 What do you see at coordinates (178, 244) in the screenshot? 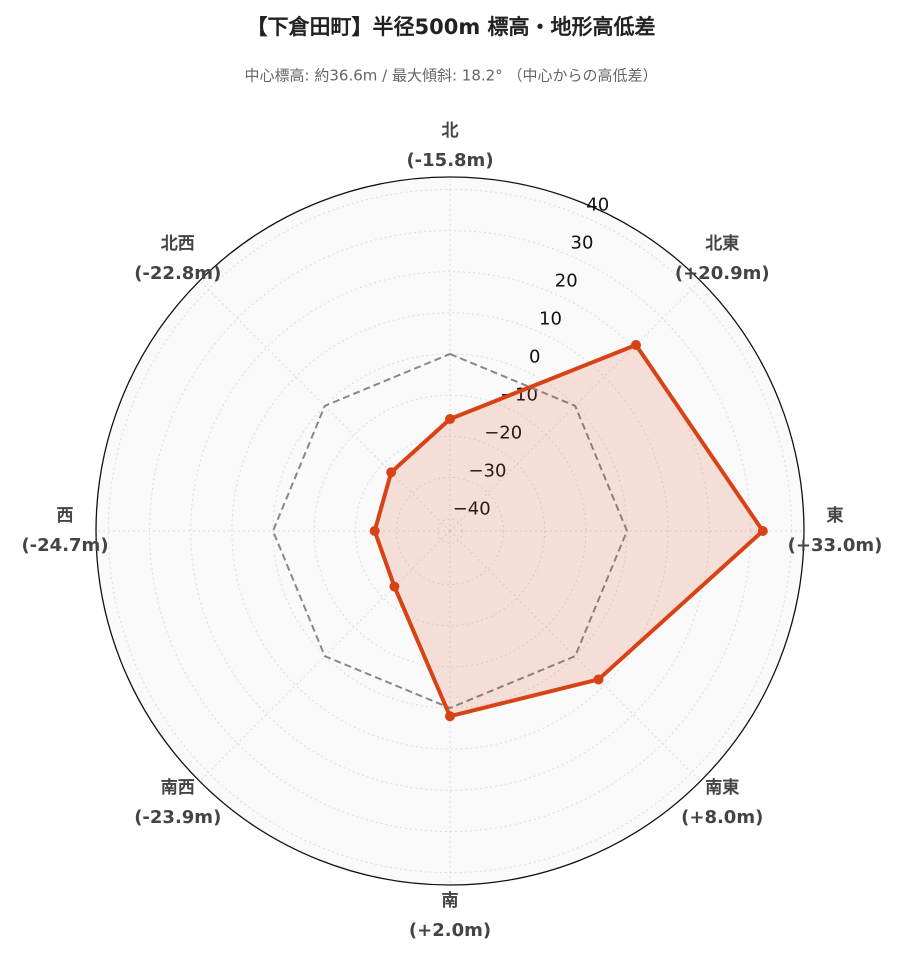
I see `category-label: 北西` at bounding box center [178, 244].